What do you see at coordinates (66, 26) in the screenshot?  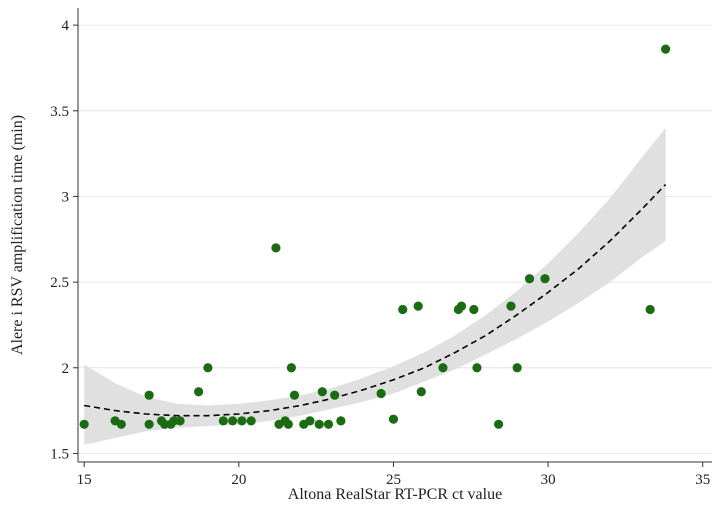 I see `y-tick-label: 4` at bounding box center [66, 26].